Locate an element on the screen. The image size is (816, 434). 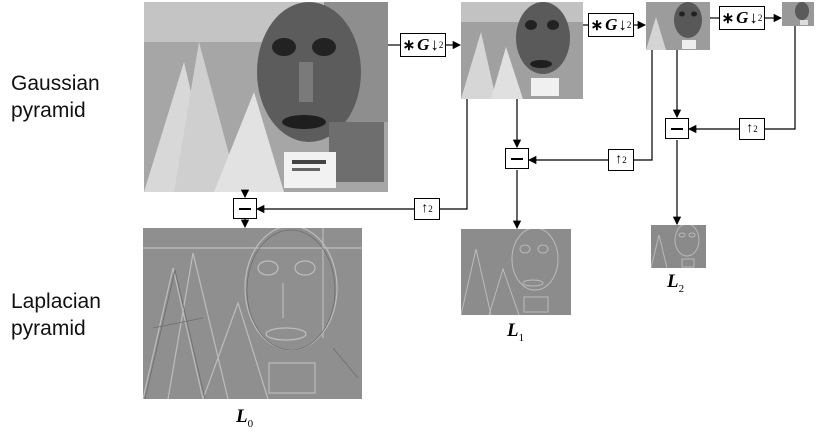
laplacian-label-line2: pyramid is located at coordinates (48, 328).